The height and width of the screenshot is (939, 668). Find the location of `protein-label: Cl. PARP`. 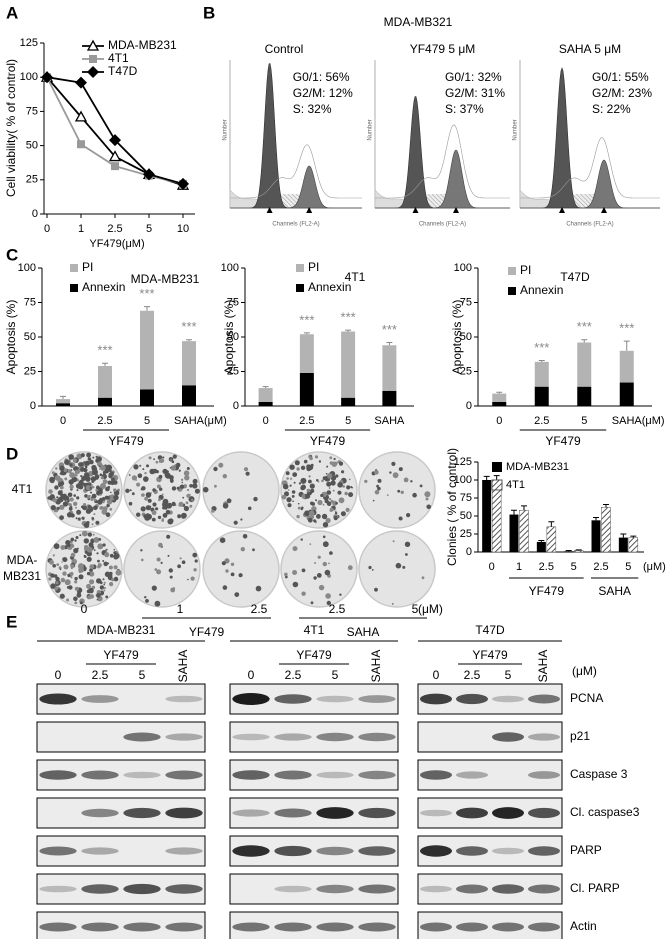

protein-label: Cl. PARP is located at coordinates (595, 888).